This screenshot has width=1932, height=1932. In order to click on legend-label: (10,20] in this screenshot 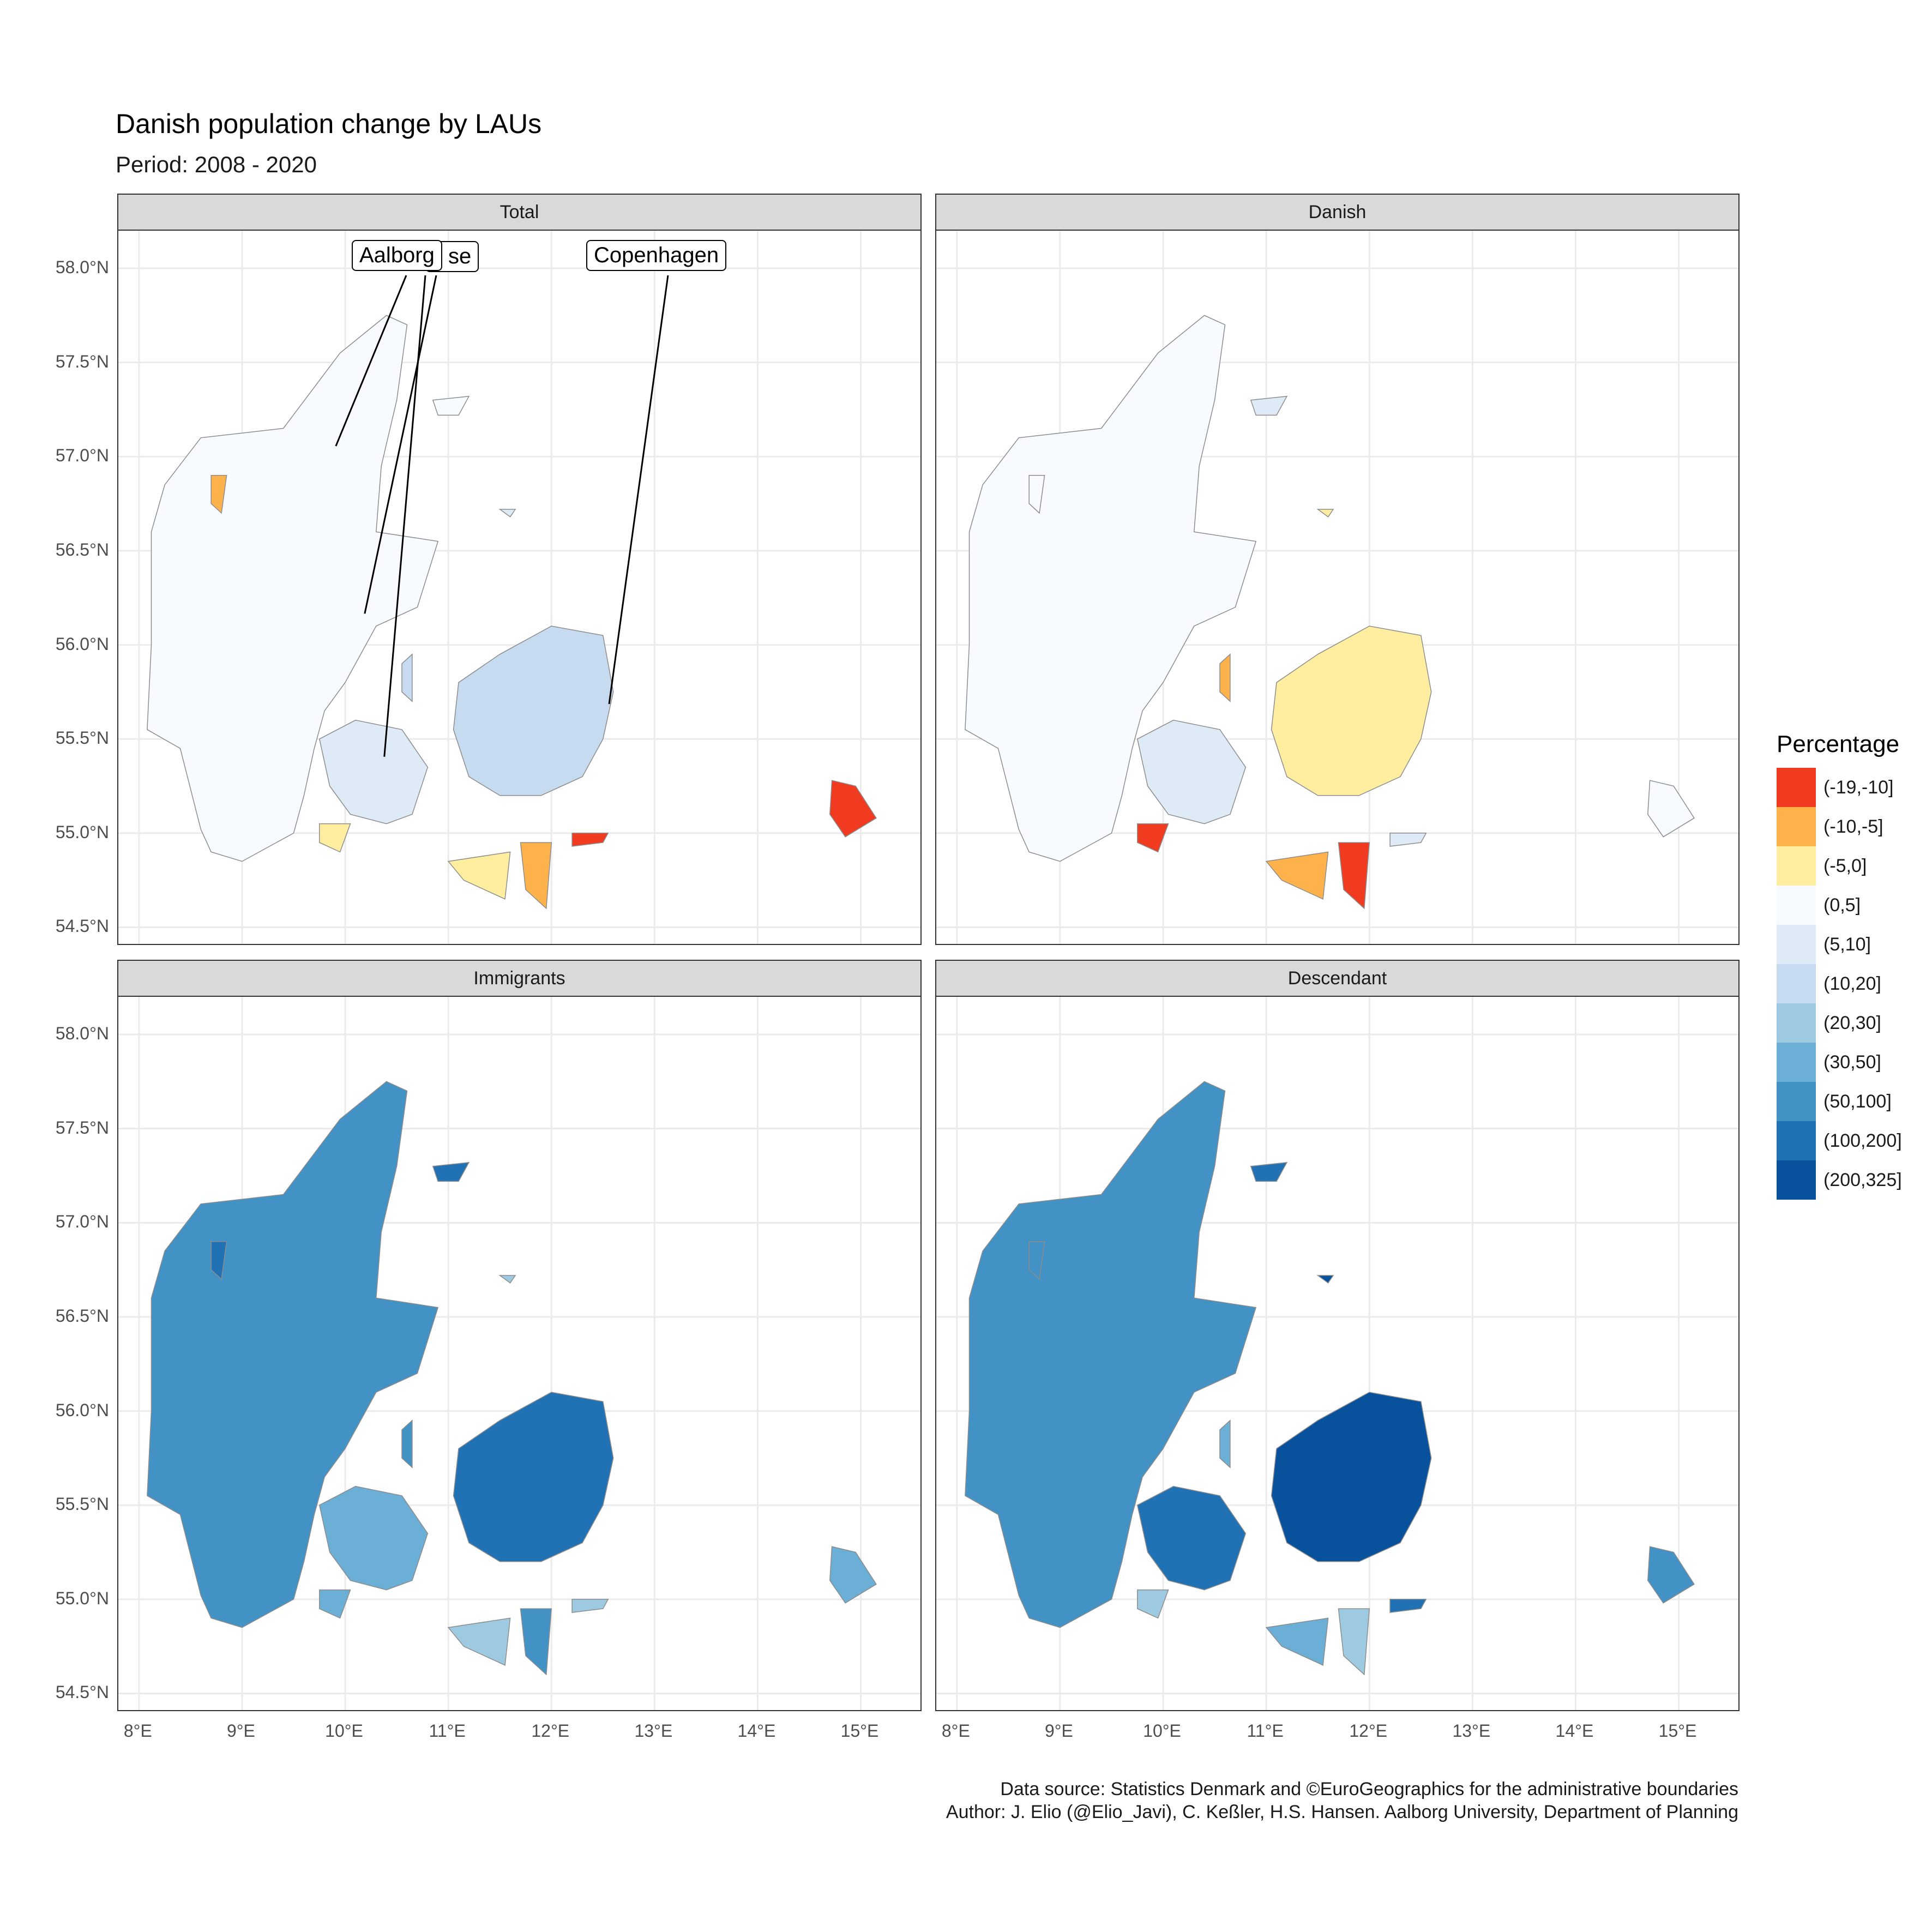, I will do `click(1852, 983)`.